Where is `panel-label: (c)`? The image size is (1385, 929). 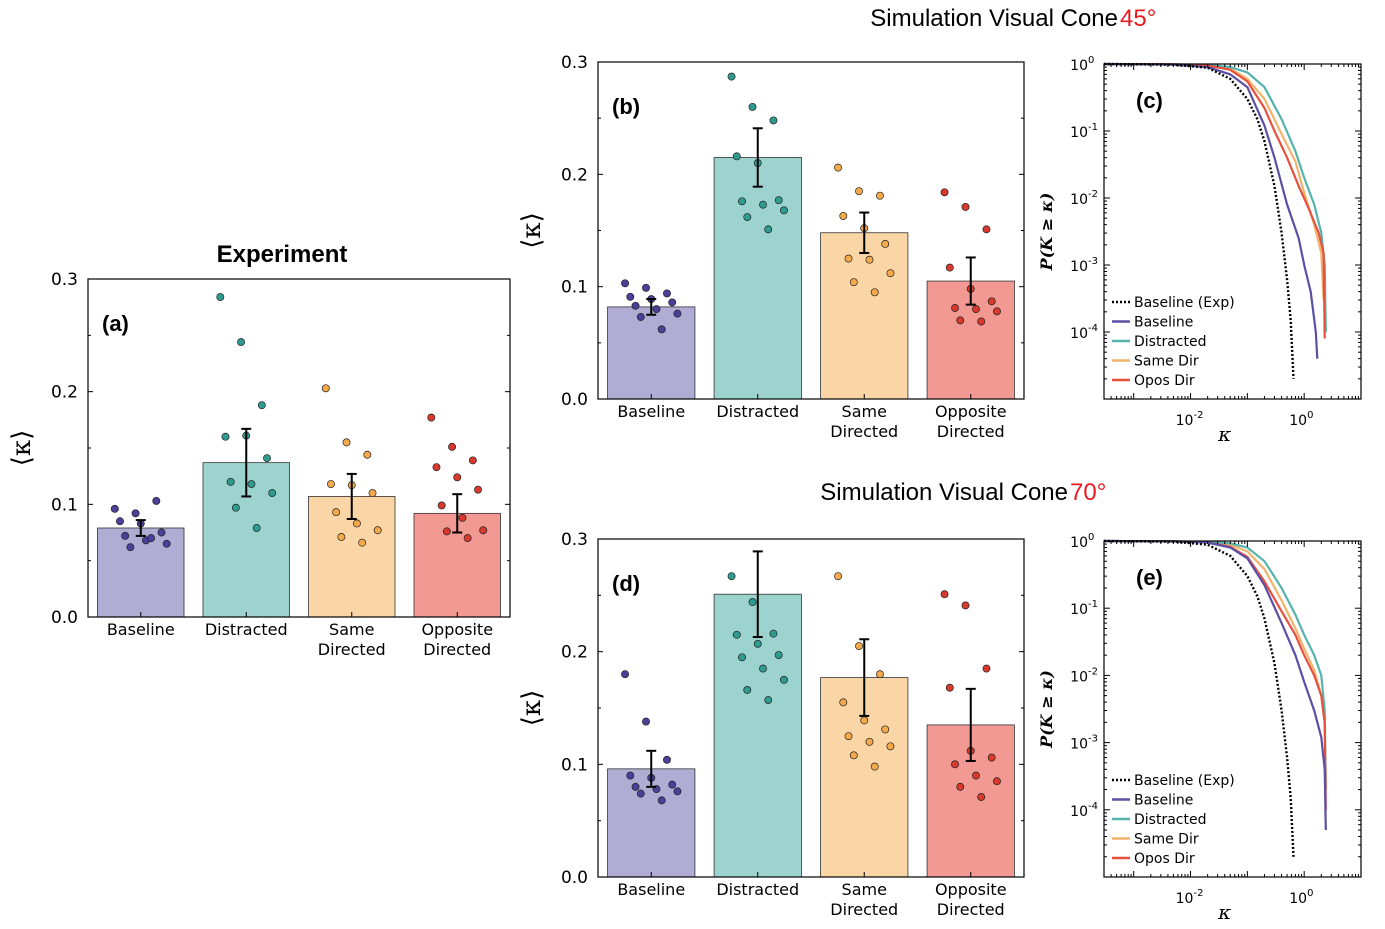
panel-label: (c) is located at coordinates (1149, 100).